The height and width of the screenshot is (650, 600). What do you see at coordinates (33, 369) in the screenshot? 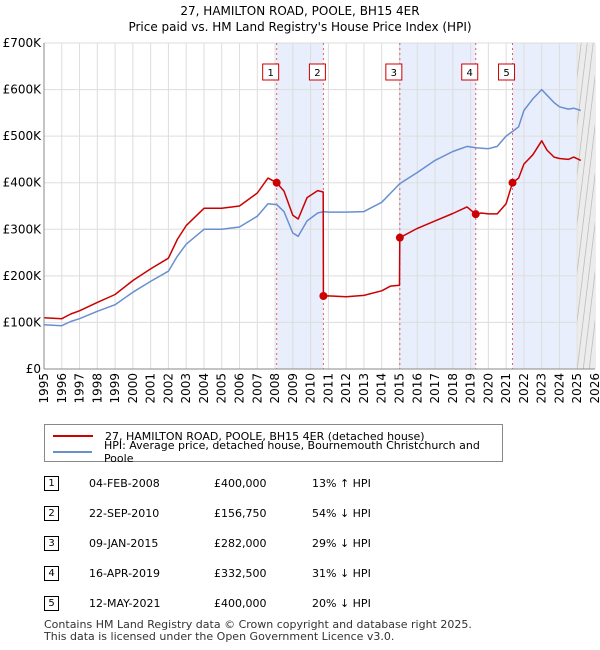
I see `y-tick-label: £0` at bounding box center [33, 369].